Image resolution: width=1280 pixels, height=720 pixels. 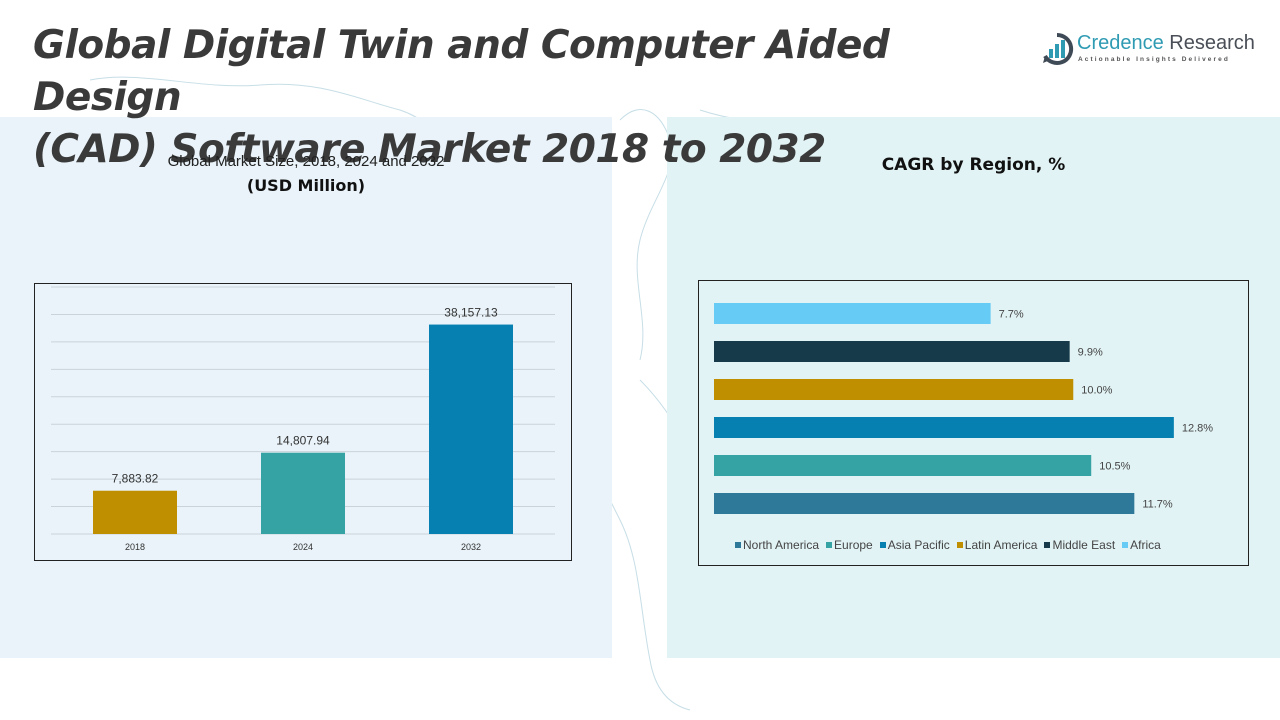 I want to click on legend-label: Asia Pacific, so click(x=918, y=545).